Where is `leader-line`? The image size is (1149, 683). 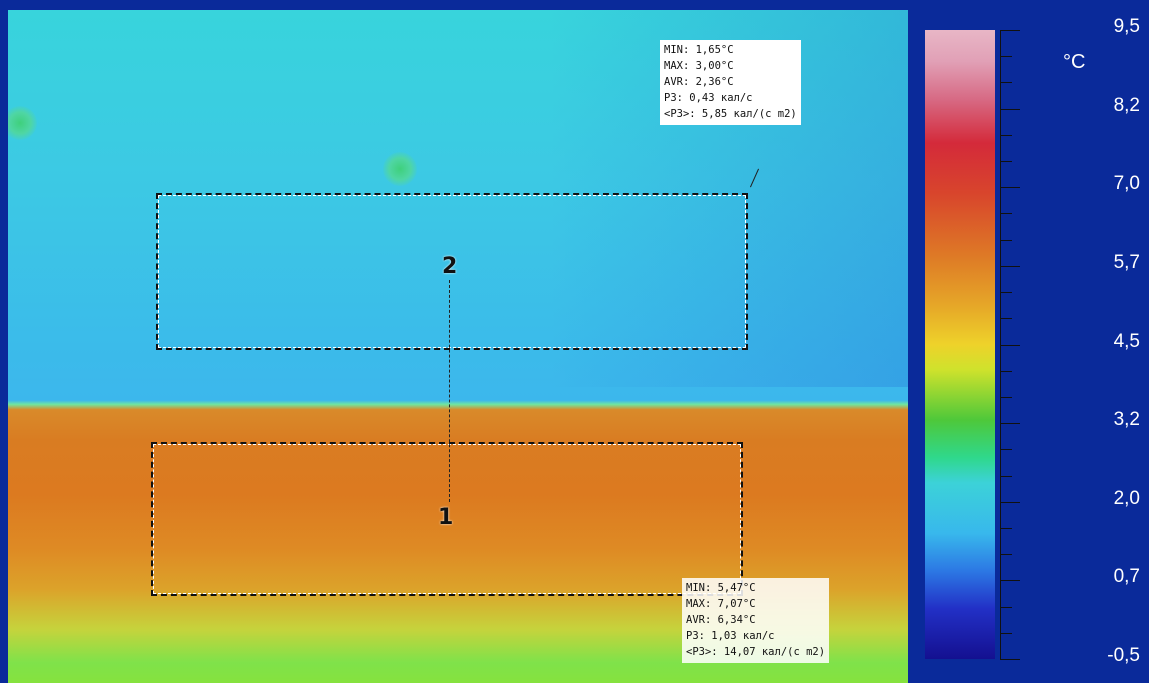 leader-line is located at coordinates (449, 391).